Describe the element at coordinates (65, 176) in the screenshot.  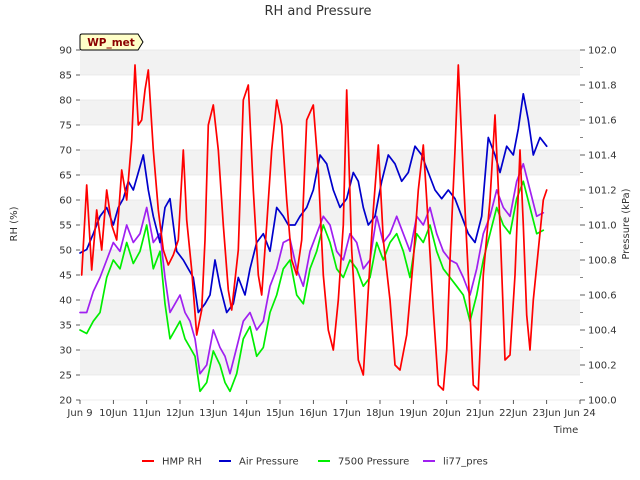
I see `y-tick-label: 65` at that location.